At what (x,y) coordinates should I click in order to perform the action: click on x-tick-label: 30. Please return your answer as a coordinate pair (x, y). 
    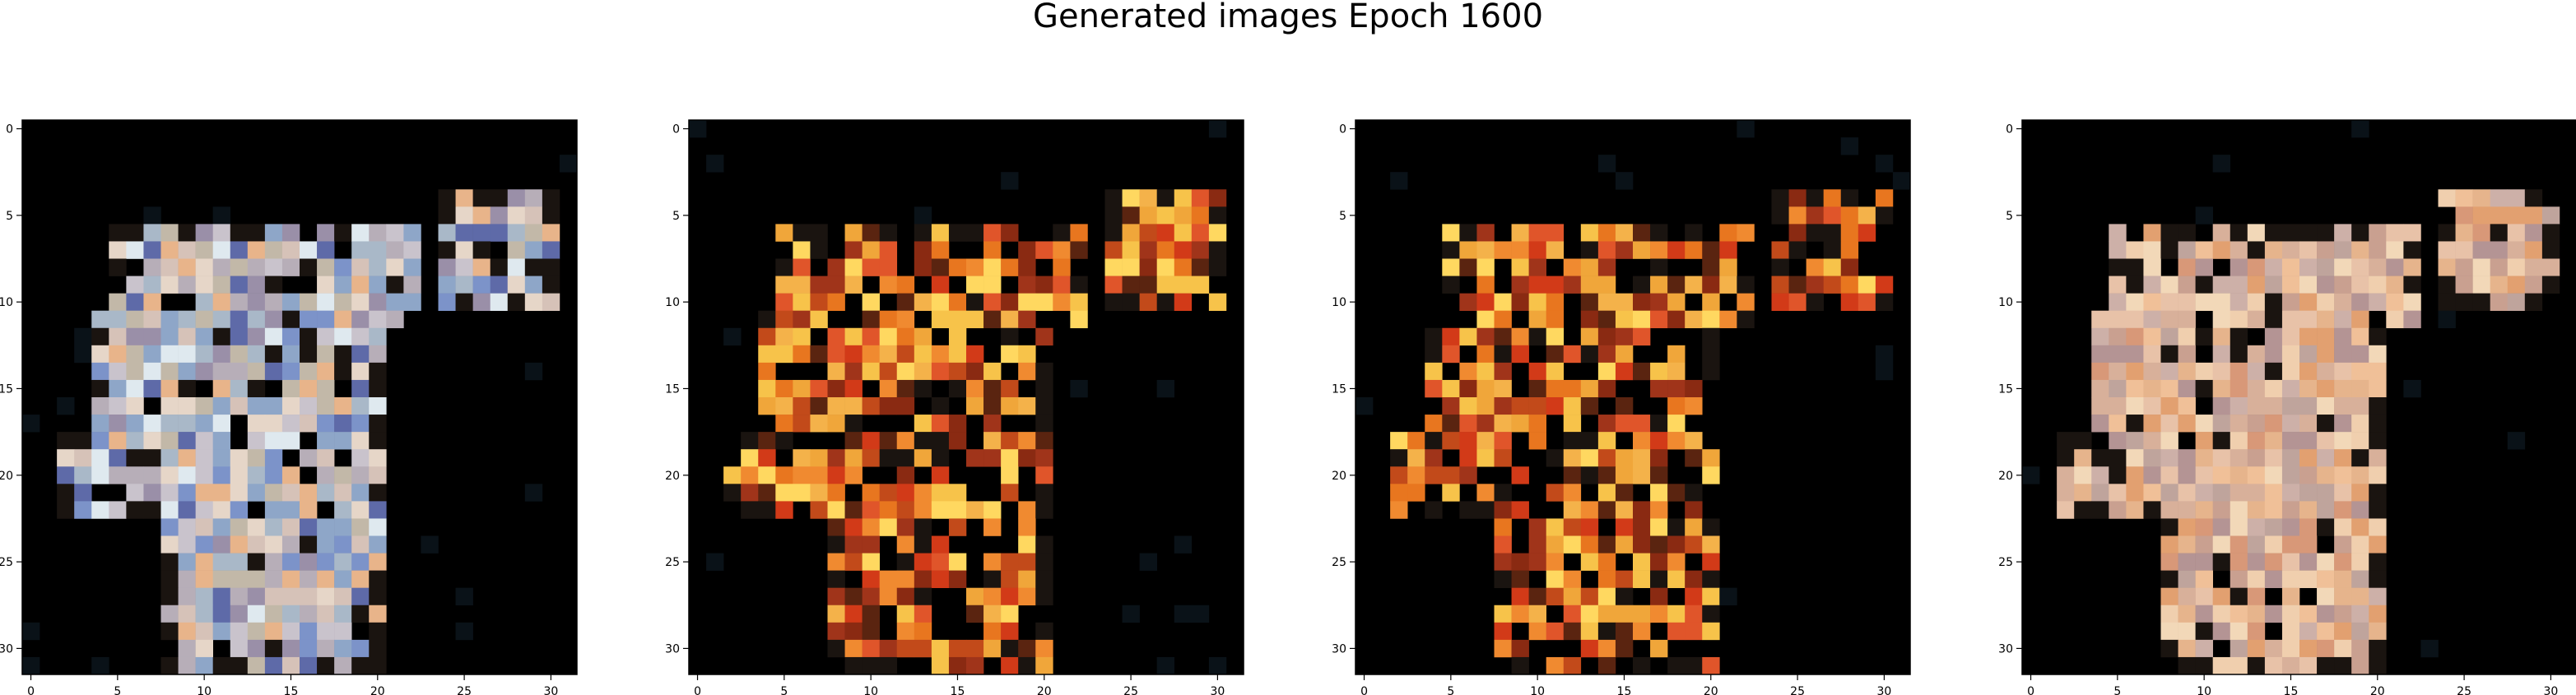
    Looking at the image, I should click on (550, 690).